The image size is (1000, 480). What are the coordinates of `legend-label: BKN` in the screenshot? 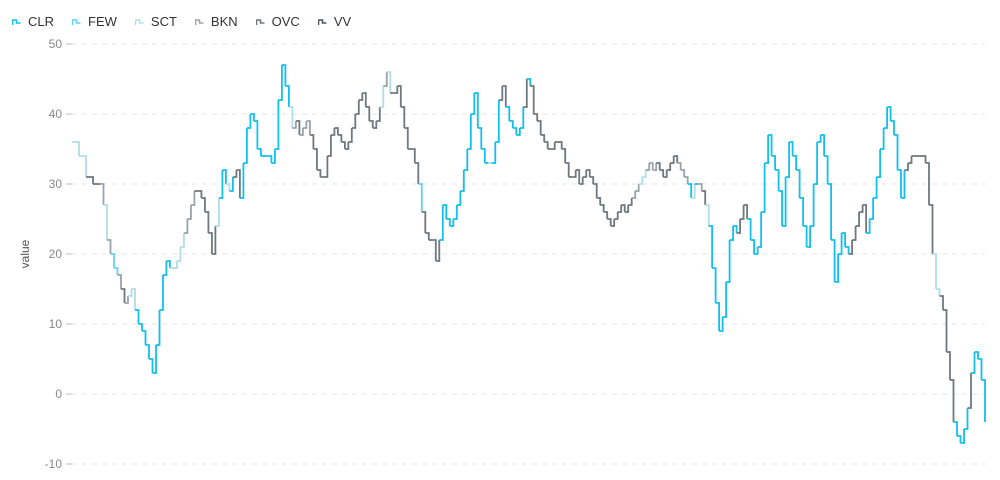 It's located at (224, 21).